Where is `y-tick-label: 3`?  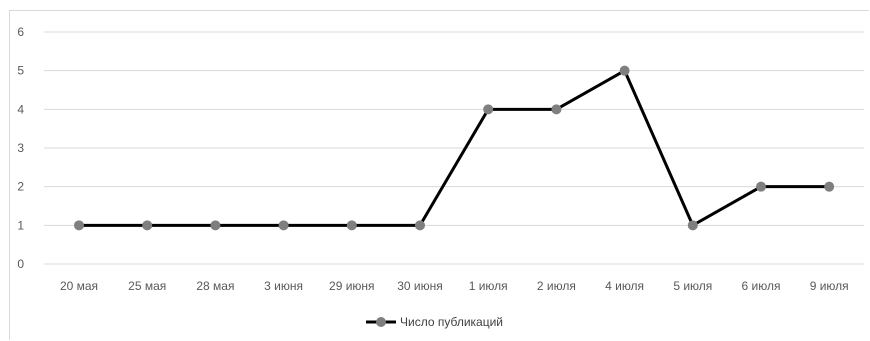 y-tick-label: 3 is located at coordinates (20, 148).